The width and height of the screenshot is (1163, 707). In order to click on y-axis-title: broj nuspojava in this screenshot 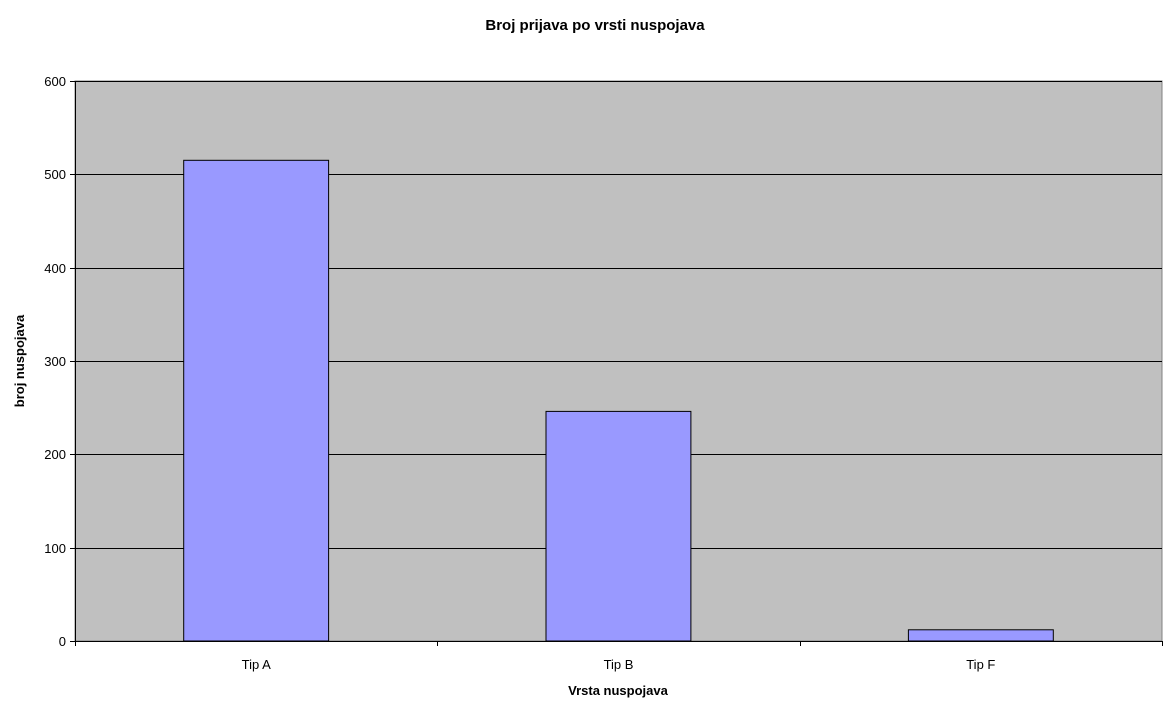, I will do `click(19, 360)`.